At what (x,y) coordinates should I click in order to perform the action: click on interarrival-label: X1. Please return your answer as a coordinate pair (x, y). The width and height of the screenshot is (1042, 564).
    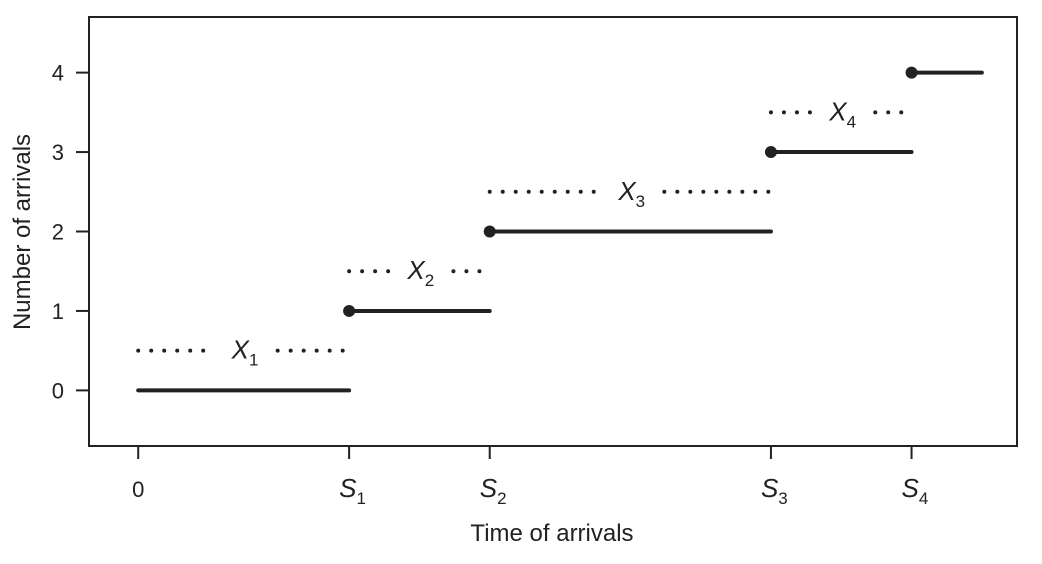
    Looking at the image, I should click on (245, 352).